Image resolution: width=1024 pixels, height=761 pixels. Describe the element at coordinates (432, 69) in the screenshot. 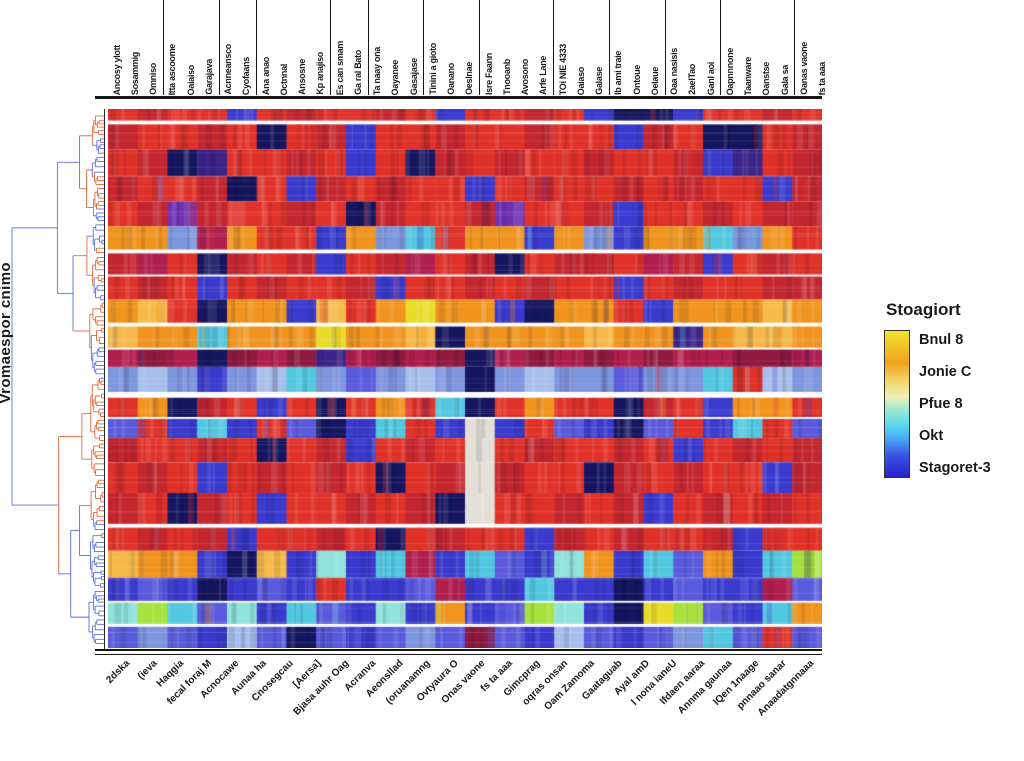

I see `column-label: Tinini a gioto` at that location.